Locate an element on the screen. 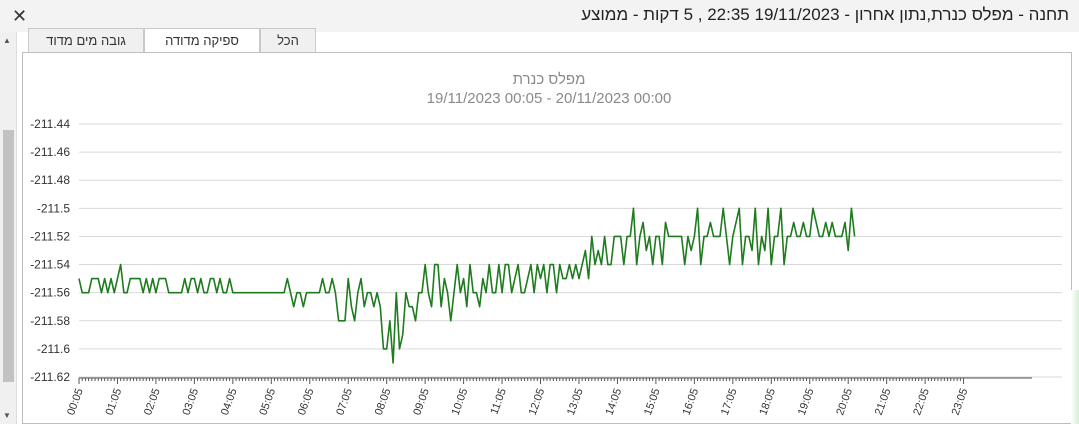 The height and width of the screenshot is (424, 1079). chart-title: מפלס כנרת is located at coordinates (549, 79).